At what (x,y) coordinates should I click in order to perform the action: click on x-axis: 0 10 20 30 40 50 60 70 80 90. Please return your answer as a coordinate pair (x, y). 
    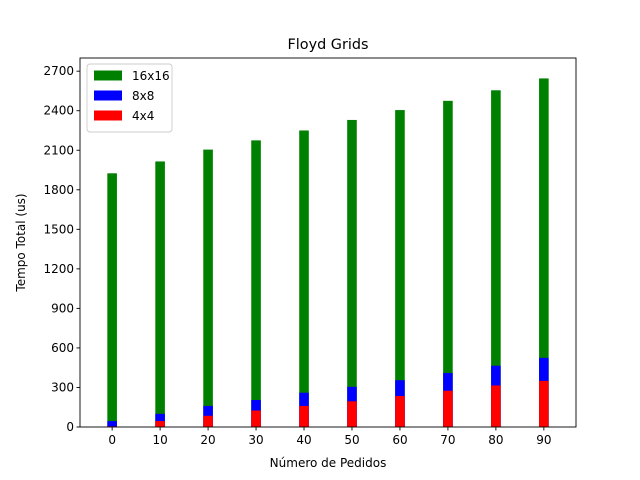
    Looking at the image, I should click on (330, 437).